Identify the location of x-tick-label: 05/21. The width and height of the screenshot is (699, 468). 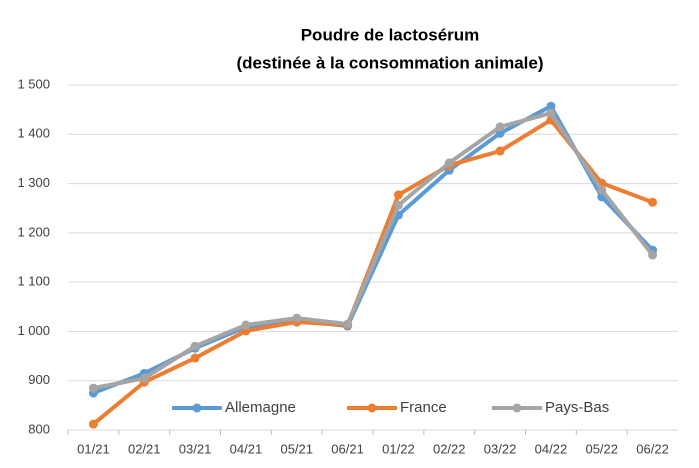
(296, 448).